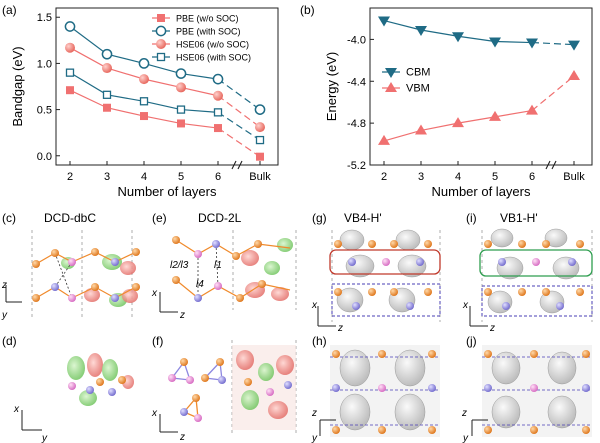 Image resolution: width=600 pixels, height=443 pixels. Describe the element at coordinates (307, 10) in the screenshot. I see `panel-b-label: (b)` at that location.